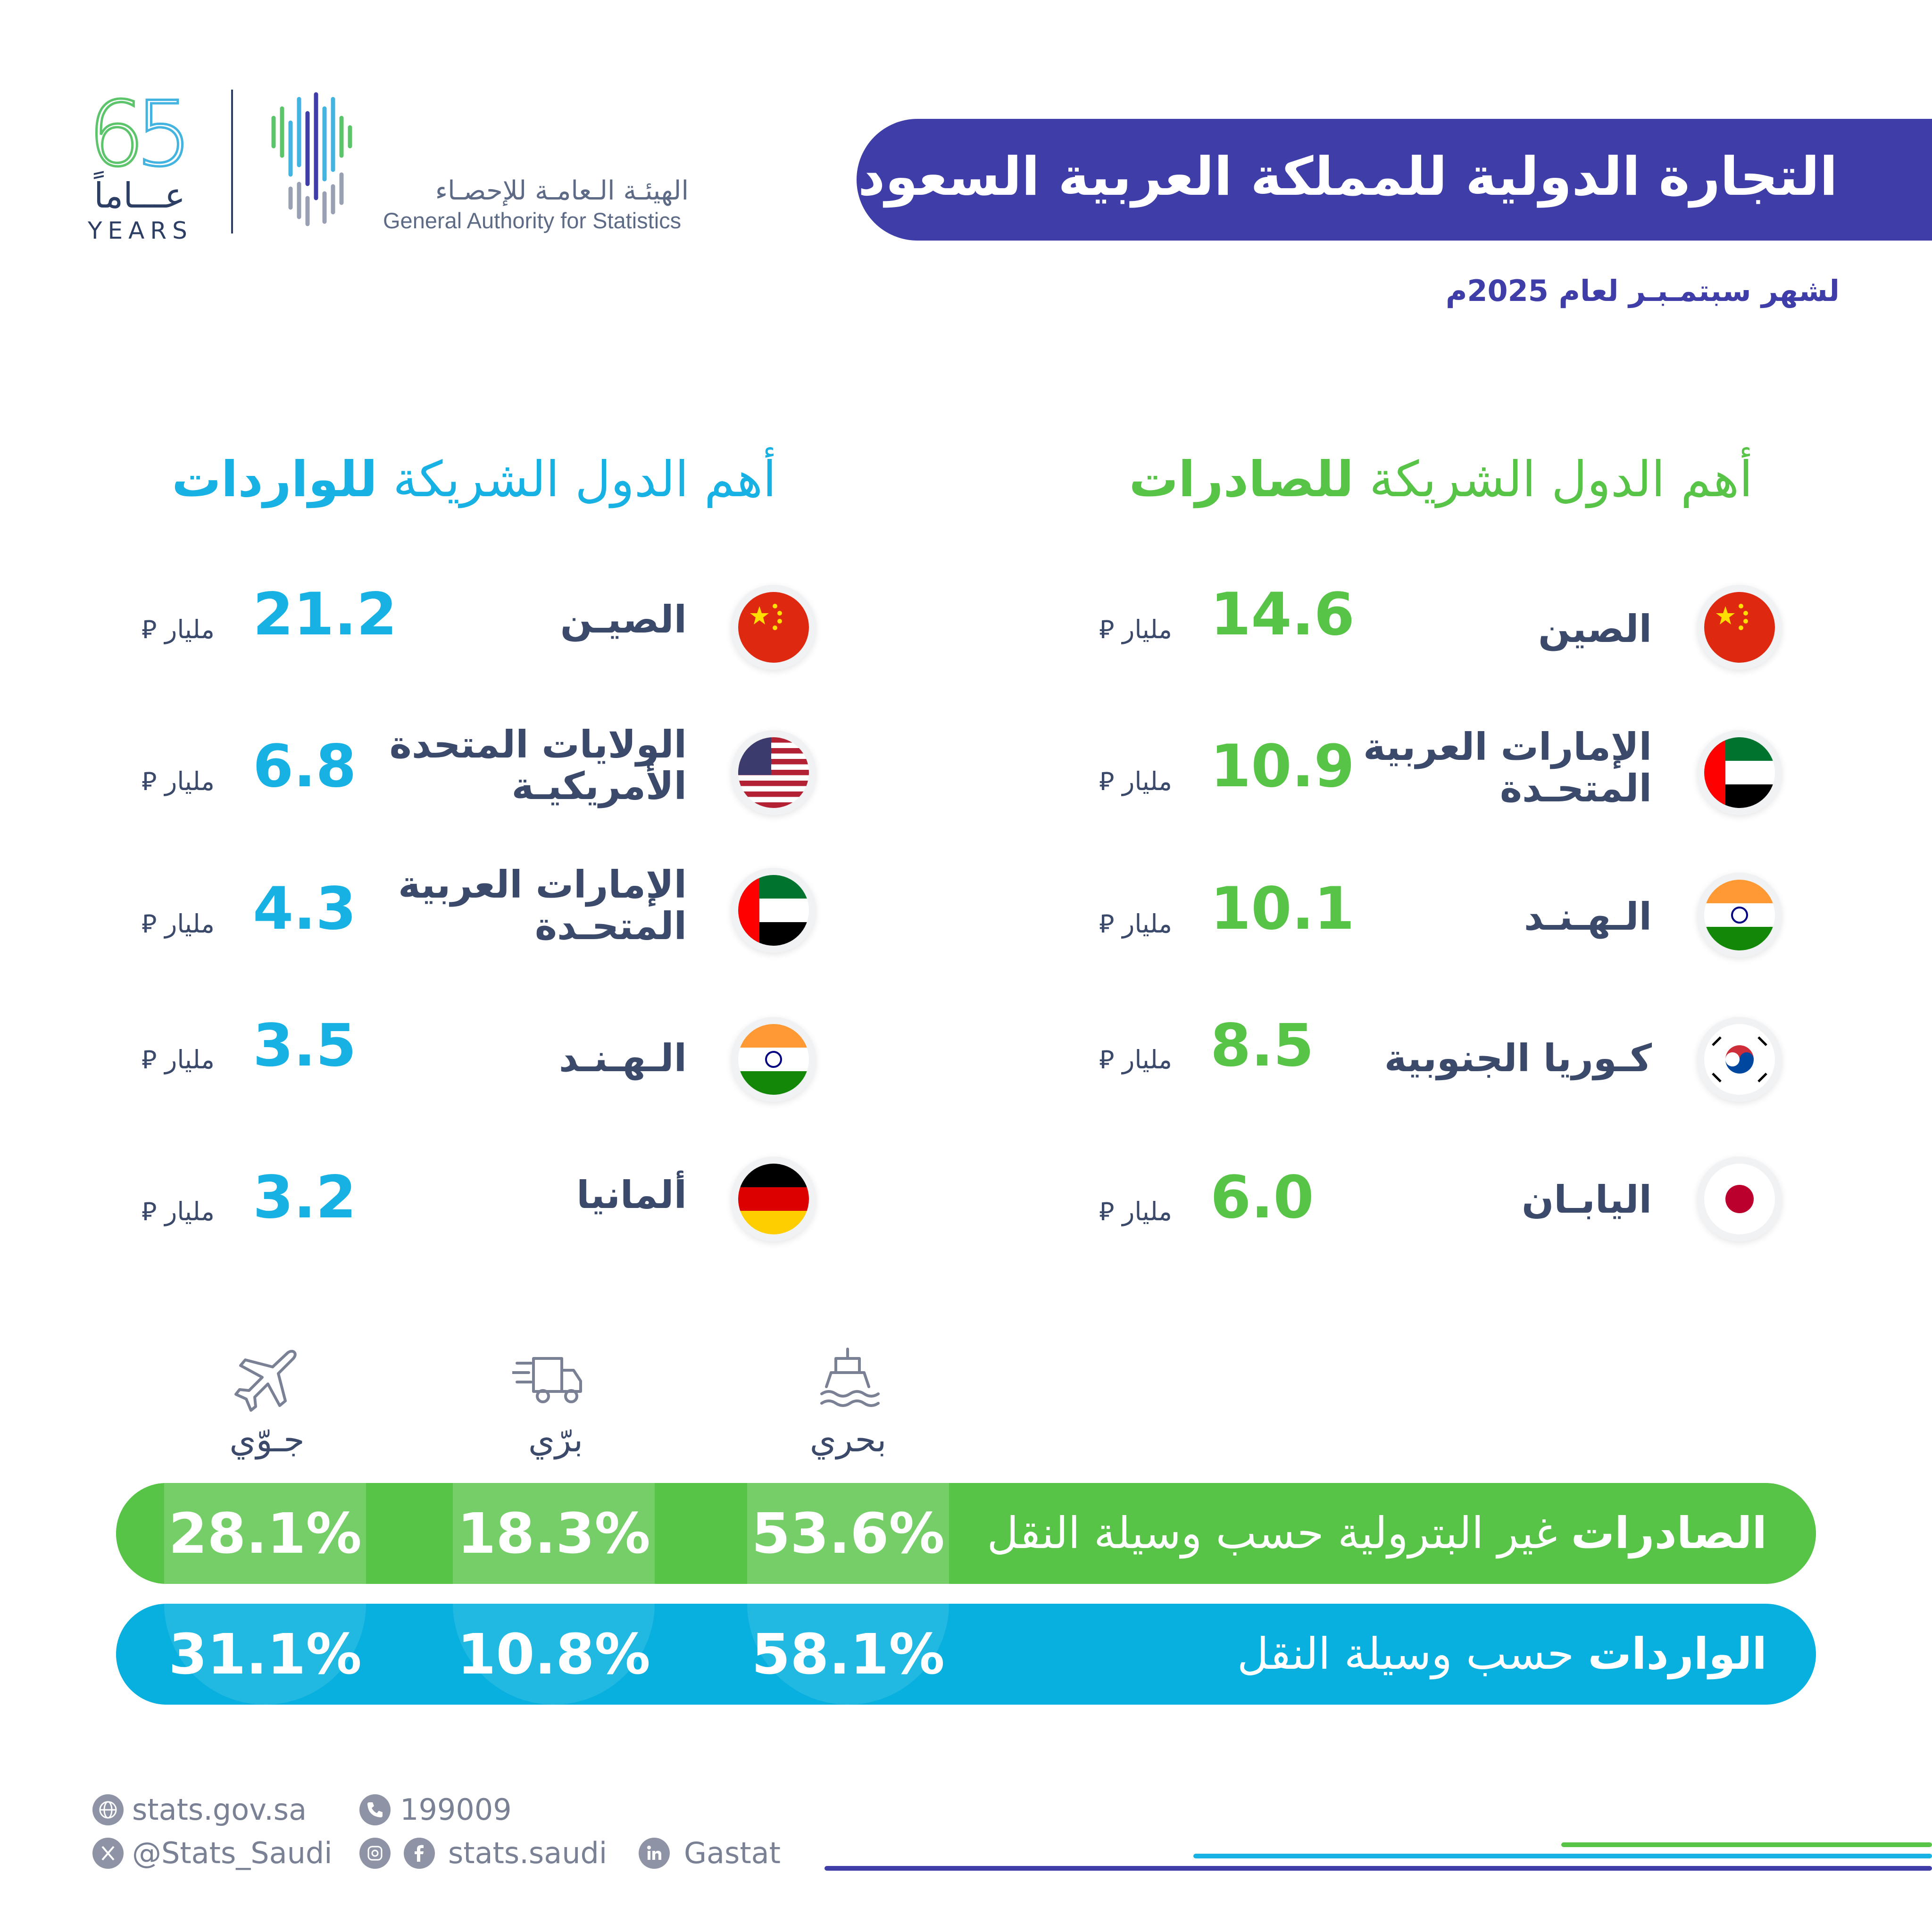 Image resolution: width=1932 pixels, height=1932 pixels. I want to click on export-country-1: الصين, so click(1595, 629).